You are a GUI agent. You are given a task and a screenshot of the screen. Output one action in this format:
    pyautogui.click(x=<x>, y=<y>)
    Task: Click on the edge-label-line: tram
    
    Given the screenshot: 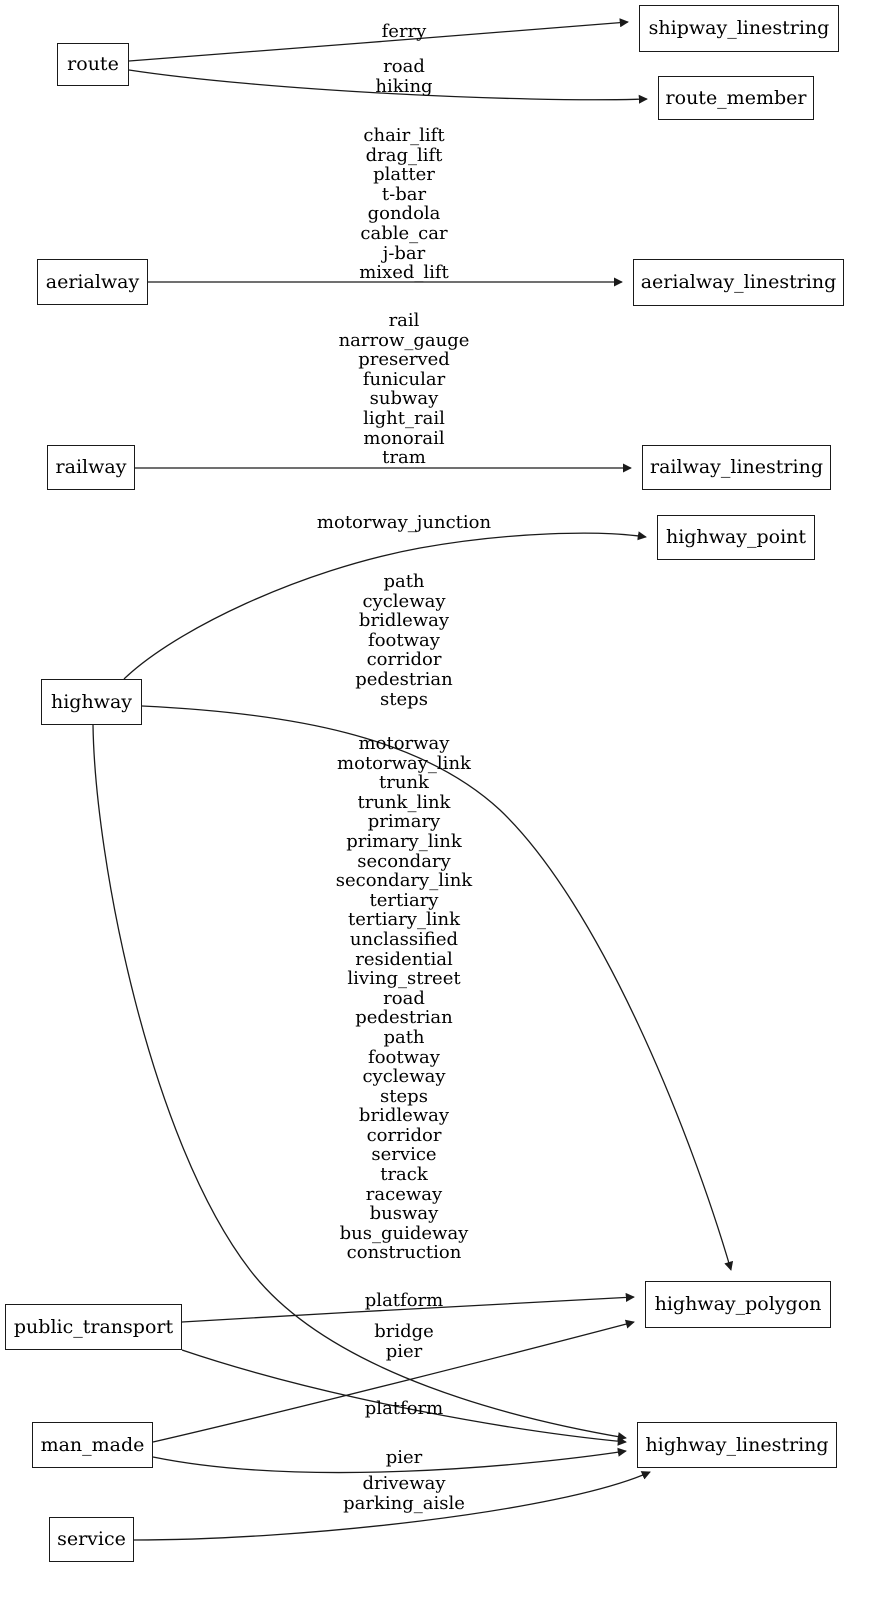 What is the action you would take?
    pyautogui.click(x=404, y=458)
    